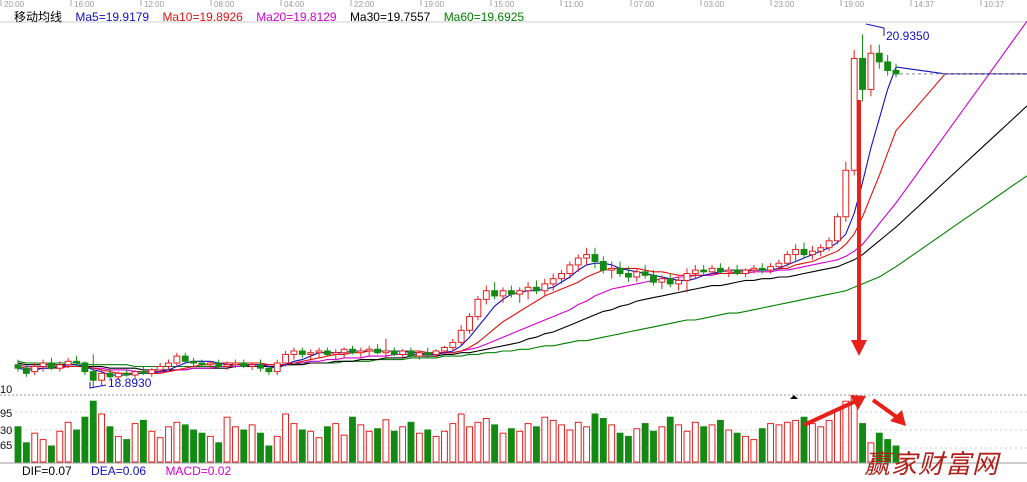 This screenshot has height=482, width=1027. Describe the element at coordinates (294, 4) in the screenshot. I see `time-tick: 04:00` at that location.